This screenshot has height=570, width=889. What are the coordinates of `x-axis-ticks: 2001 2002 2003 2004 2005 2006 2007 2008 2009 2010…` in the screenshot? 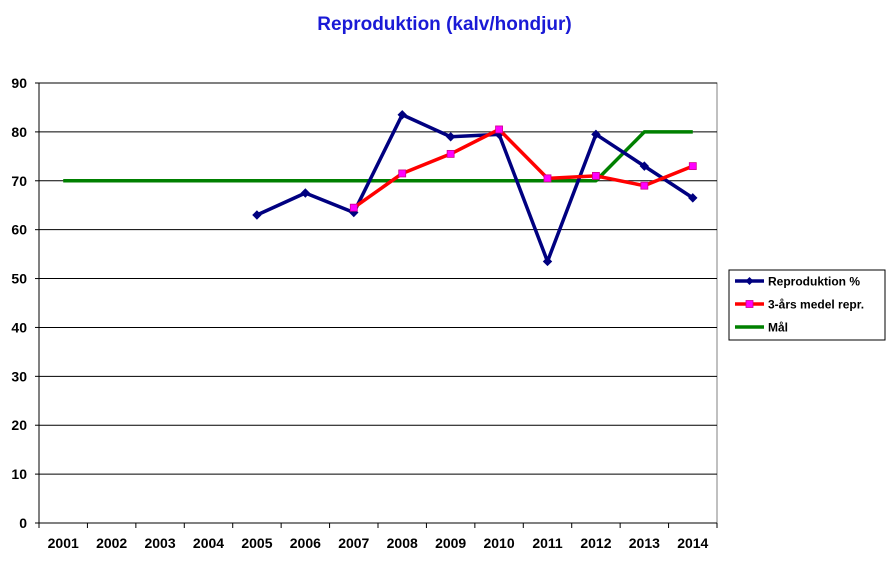 It's located at (378, 537).